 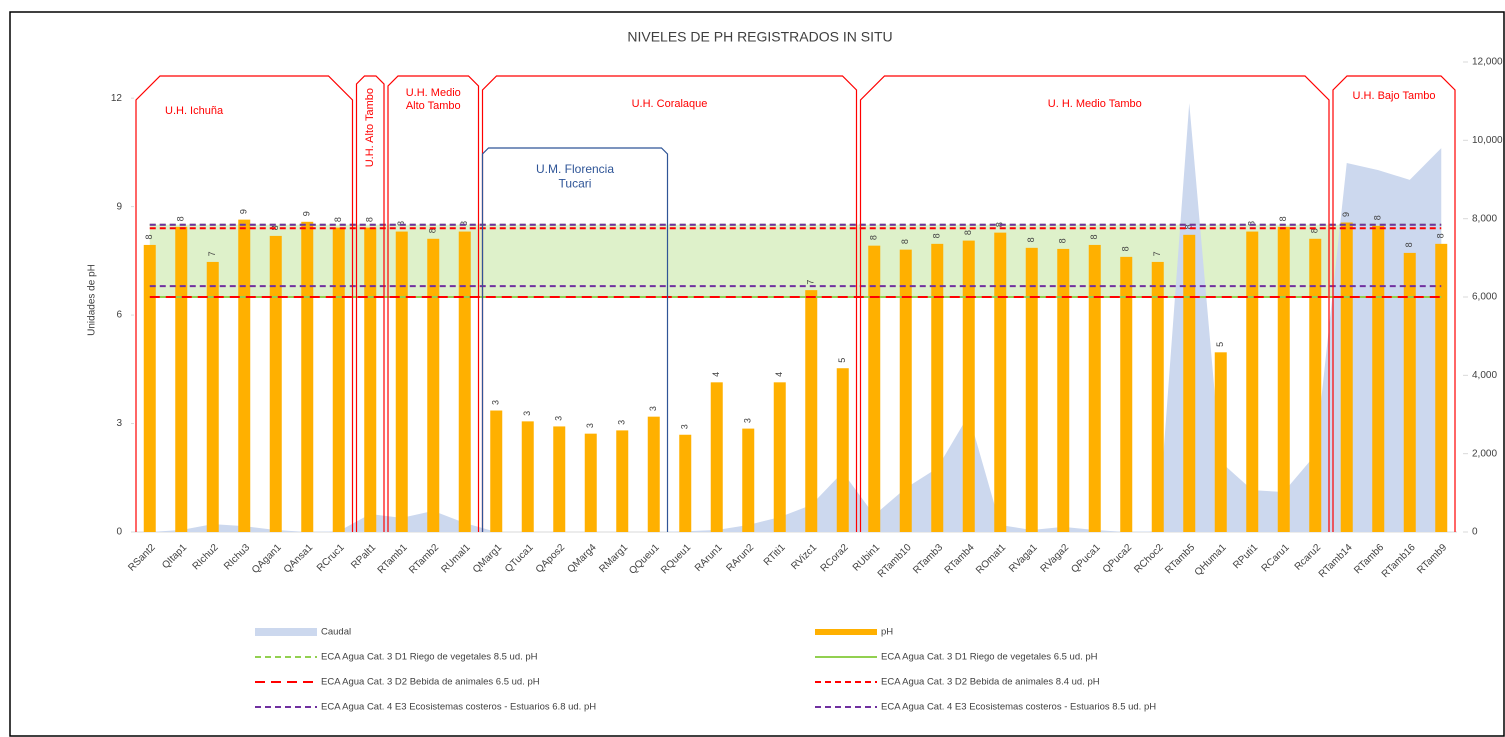 What do you see at coordinates (244, 211) in the screenshot?
I see `data-label: 9` at bounding box center [244, 211].